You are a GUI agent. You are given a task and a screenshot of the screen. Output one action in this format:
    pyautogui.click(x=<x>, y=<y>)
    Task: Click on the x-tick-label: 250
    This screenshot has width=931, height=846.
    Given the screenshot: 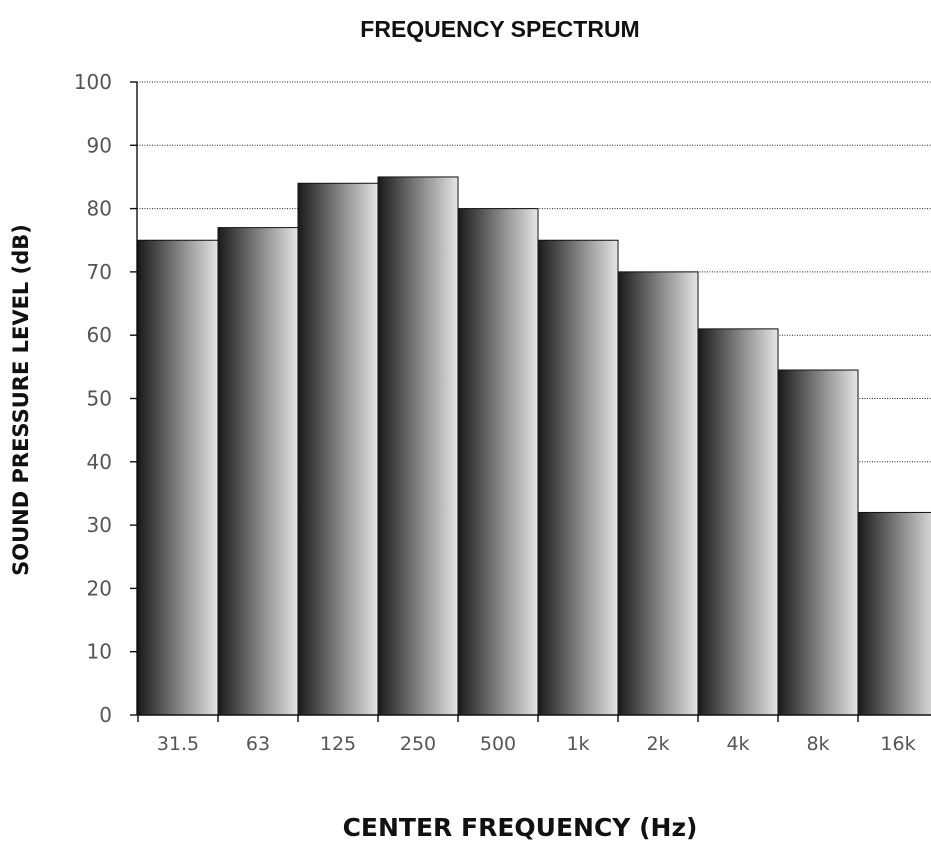 What is the action you would take?
    pyautogui.click(x=418, y=744)
    